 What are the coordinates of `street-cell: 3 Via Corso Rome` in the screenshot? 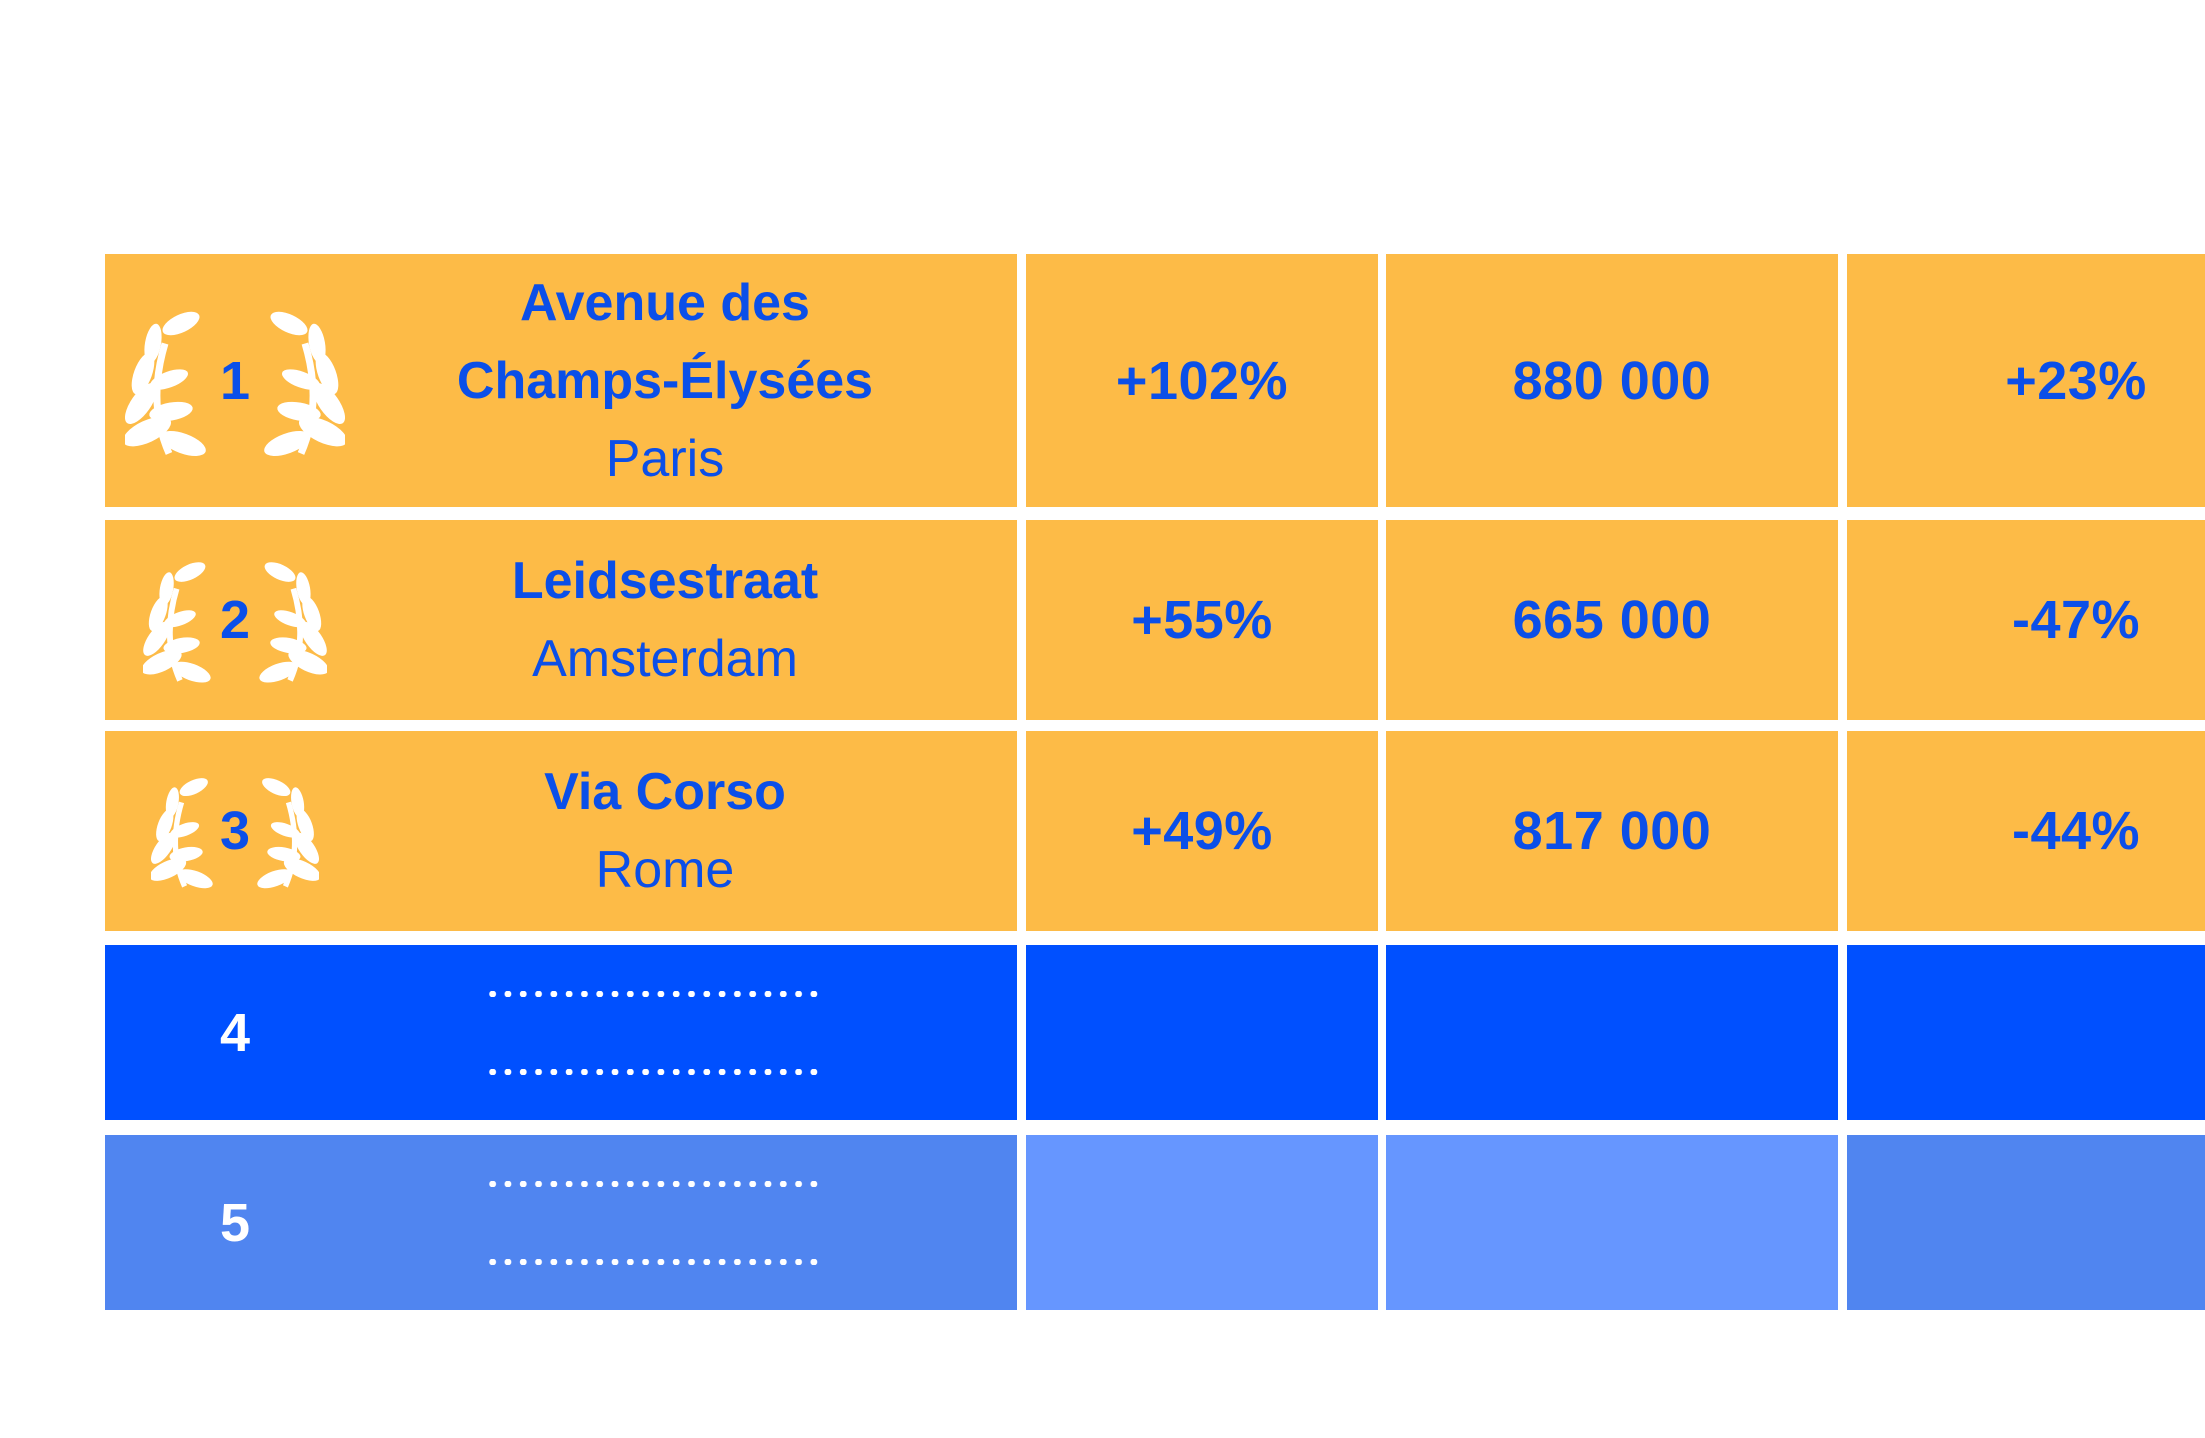 It's located at (561, 831).